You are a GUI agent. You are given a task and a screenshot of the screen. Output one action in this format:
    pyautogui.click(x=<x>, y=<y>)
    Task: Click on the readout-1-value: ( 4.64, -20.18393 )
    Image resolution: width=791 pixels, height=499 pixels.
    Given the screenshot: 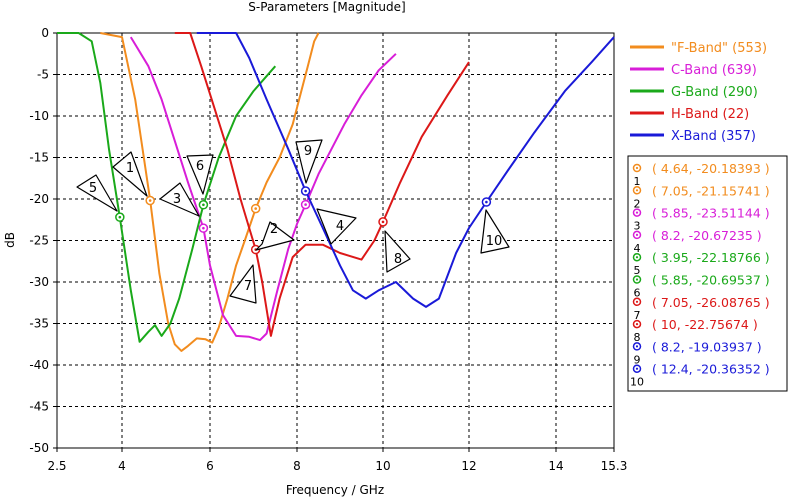 What is the action you would take?
    pyautogui.click(x=711, y=168)
    